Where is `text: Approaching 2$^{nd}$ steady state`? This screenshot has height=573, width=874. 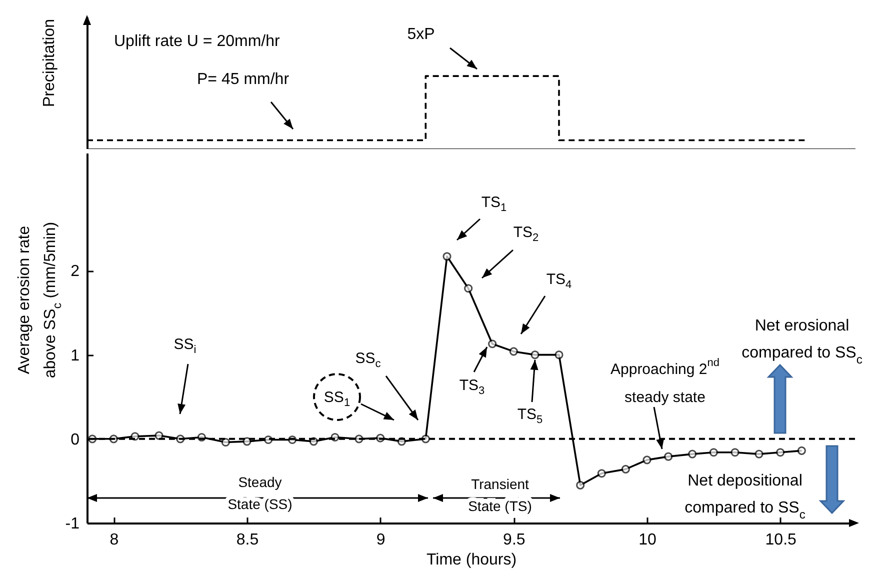
text: Approaching 2$^{nd}$ steady state is located at coordinates (665, 381).